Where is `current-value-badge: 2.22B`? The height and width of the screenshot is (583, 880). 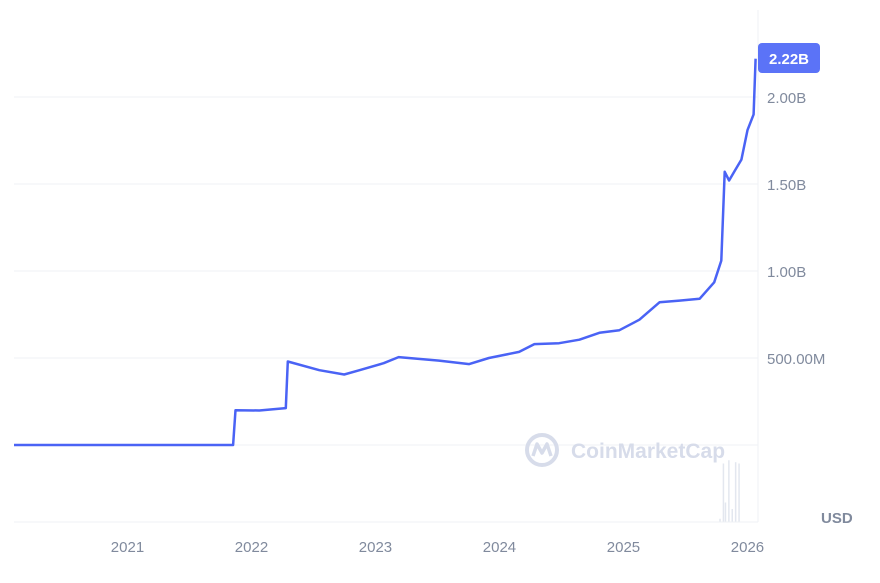
current-value-badge: 2.22B is located at coordinates (789, 58).